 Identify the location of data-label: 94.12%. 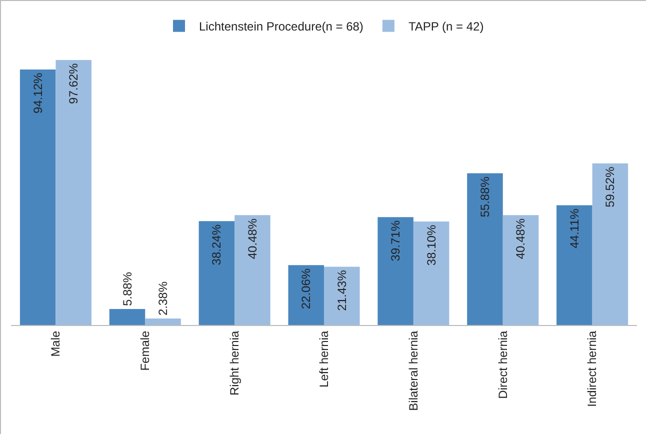
(37, 93).